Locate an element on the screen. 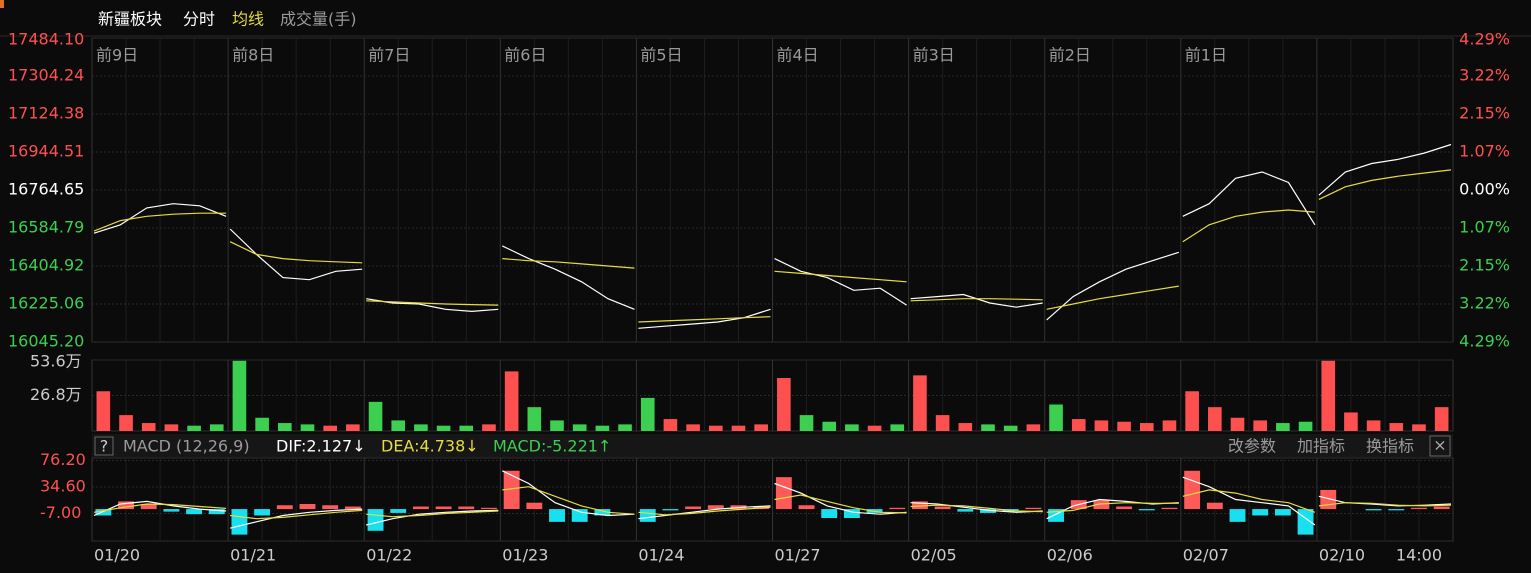 This screenshot has height=573, width=1531. help-text: ? is located at coordinates (104, 446).